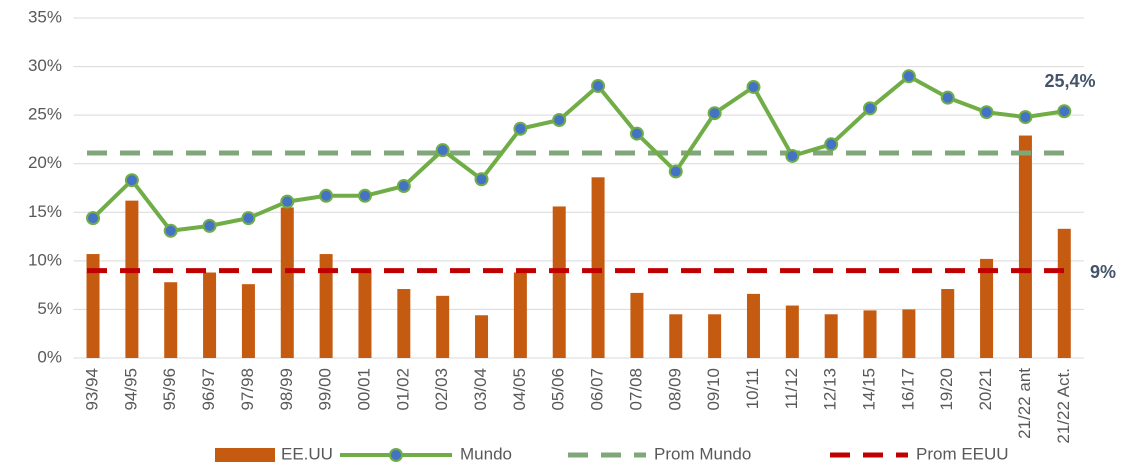 The image size is (1124, 474). I want to click on legend-item: Prom Mundo, so click(659, 453).